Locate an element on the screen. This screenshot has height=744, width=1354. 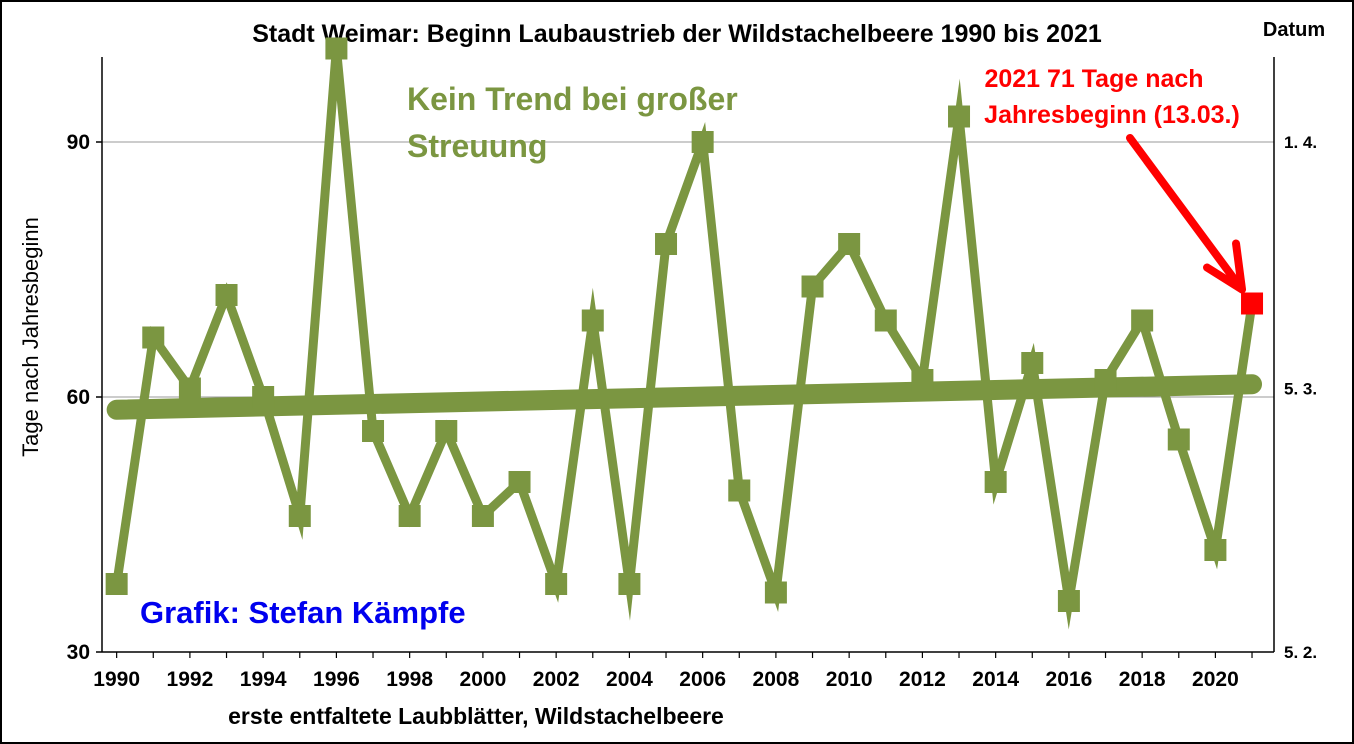
highlight-note-line-1: 2021 71 Tage nach is located at coordinates (1093, 79).